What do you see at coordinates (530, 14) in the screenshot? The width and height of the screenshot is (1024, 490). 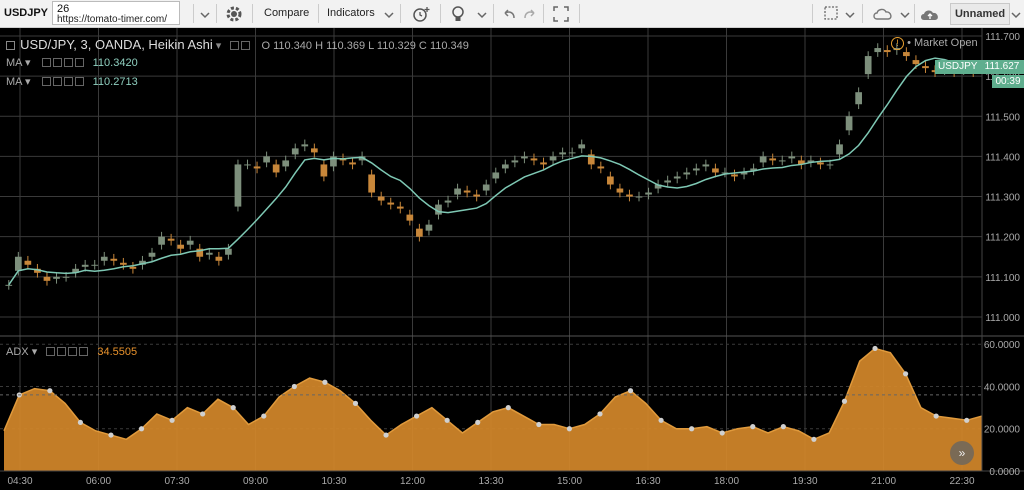 I see `redo-icon` at bounding box center [530, 14].